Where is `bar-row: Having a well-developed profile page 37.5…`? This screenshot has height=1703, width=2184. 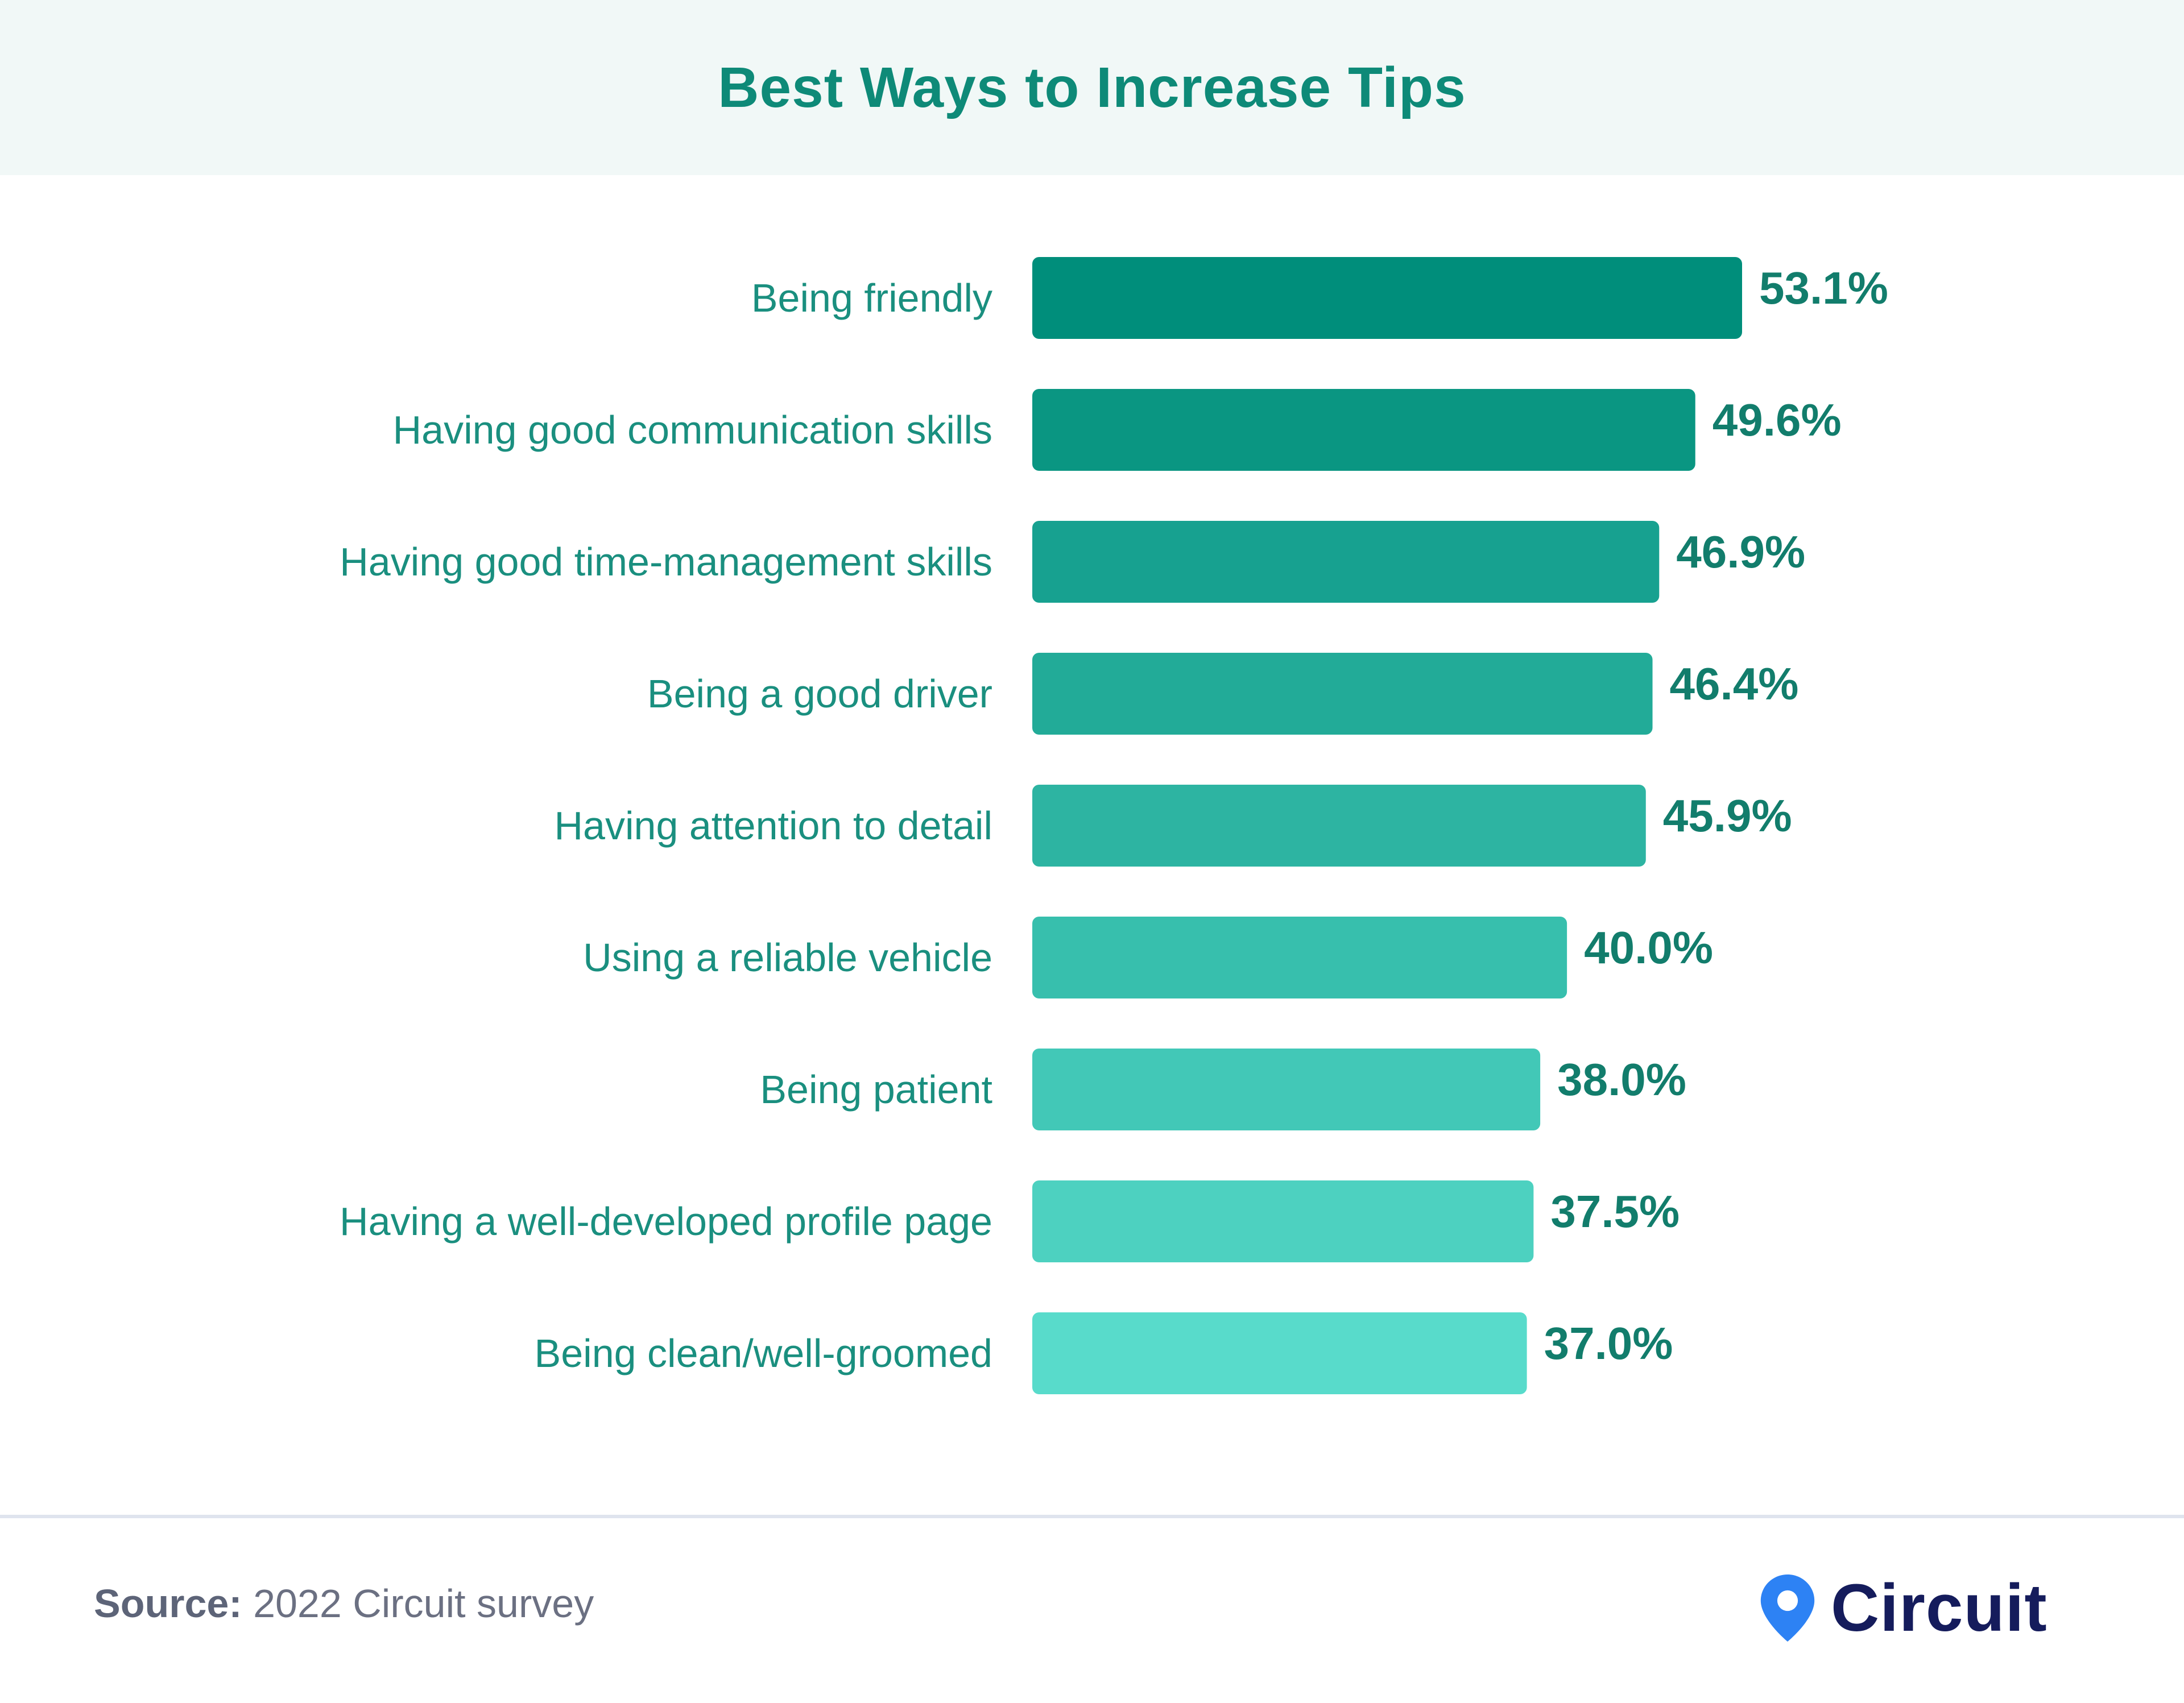
bar-row: Having a well-developed profile page 37.5… is located at coordinates (1010, 1221).